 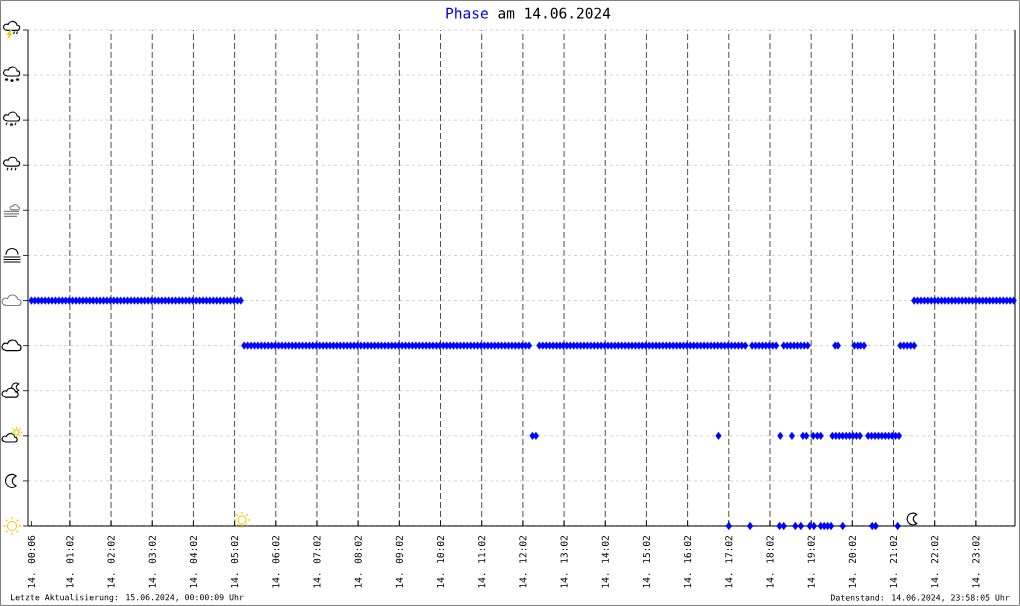 What do you see at coordinates (152, 562) in the screenshot?
I see `x-tick-label: 14. 03:02` at bounding box center [152, 562].